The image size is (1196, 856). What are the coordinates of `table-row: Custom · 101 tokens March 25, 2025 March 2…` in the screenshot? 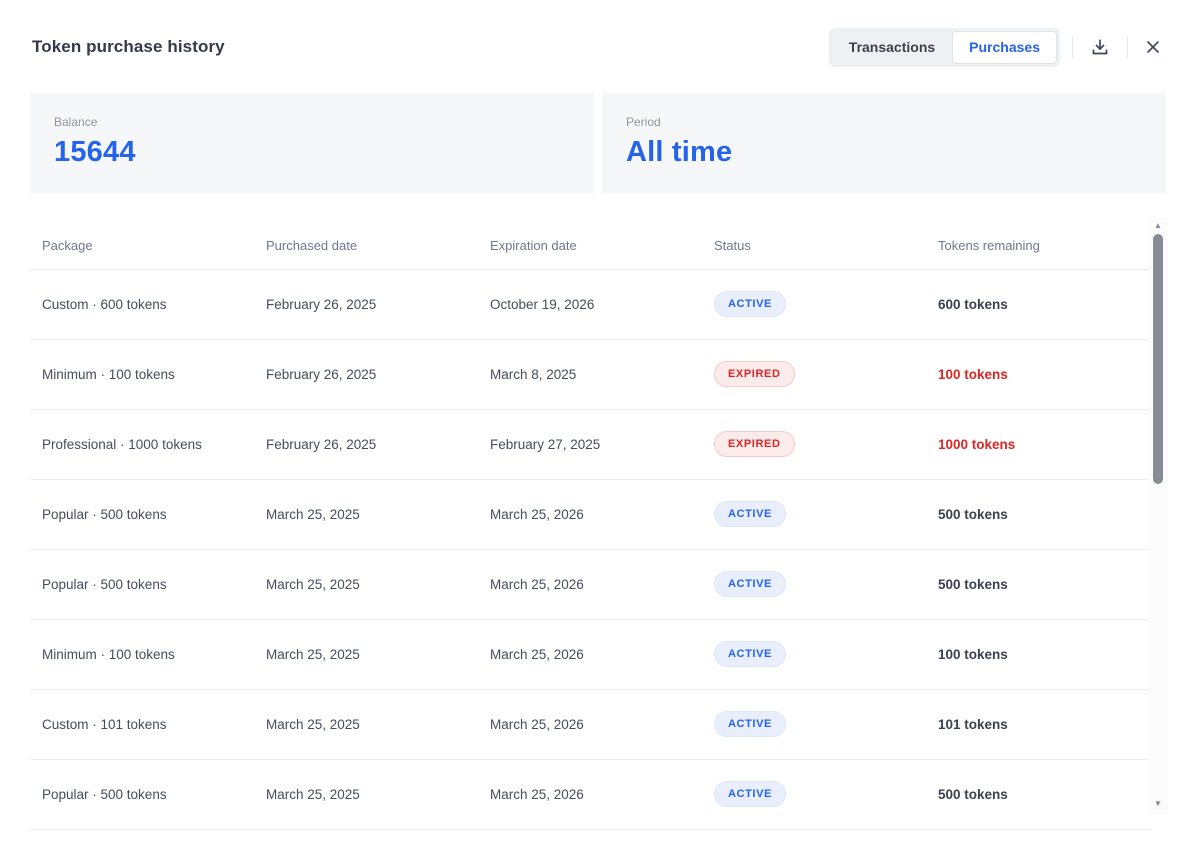 It's located at (590, 725).